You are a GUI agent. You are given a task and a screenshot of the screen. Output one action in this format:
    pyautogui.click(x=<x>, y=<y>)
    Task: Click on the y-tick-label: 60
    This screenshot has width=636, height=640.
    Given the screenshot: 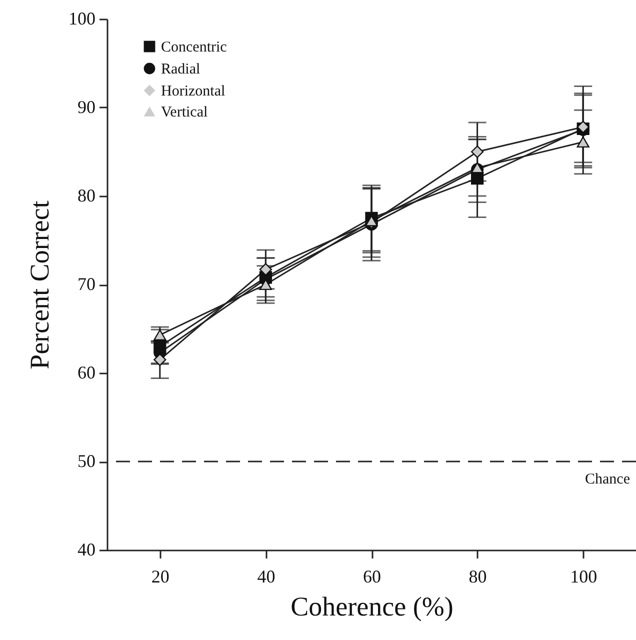 What is the action you would take?
    pyautogui.click(x=87, y=372)
    